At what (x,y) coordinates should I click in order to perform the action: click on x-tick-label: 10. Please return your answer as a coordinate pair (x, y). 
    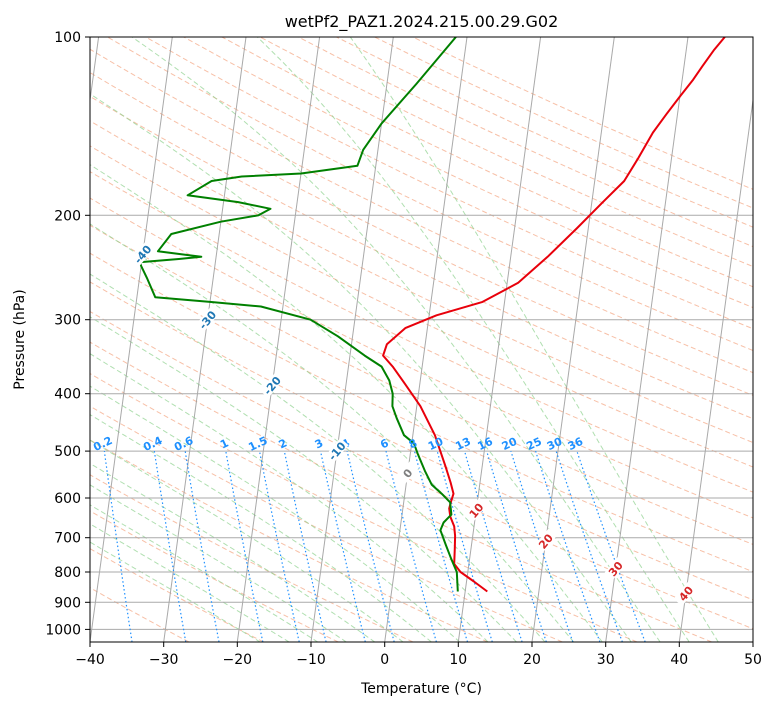
    Looking at the image, I should click on (458, 660).